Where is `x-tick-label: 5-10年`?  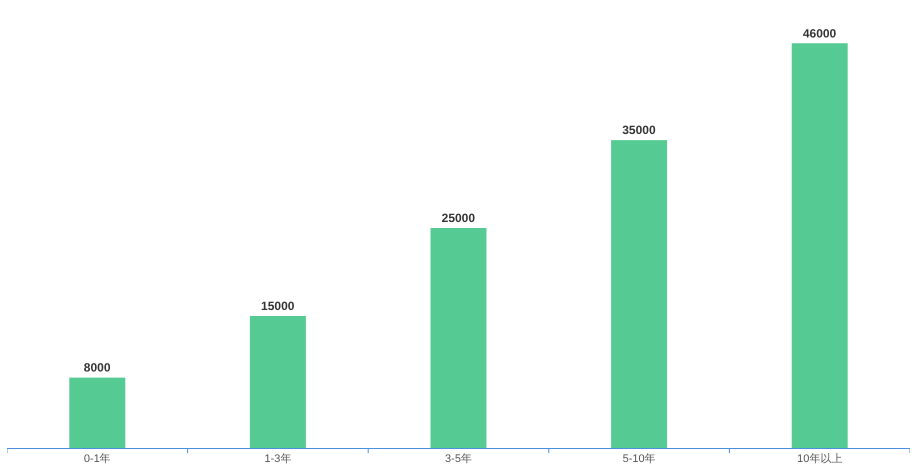 x-tick-label: 5-10年 is located at coordinates (639, 459).